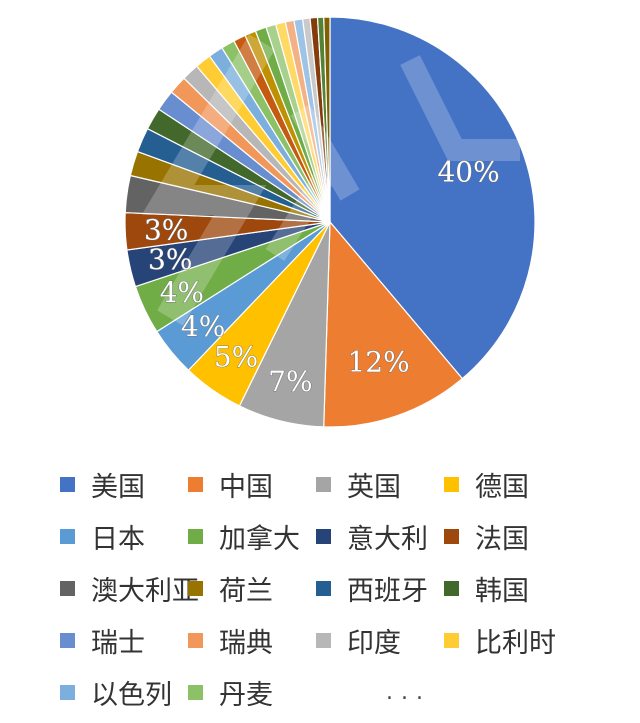 This screenshot has width=640, height=723. I want to click on legend-item-澳大利亚: 澳大利亚, so click(129, 588).